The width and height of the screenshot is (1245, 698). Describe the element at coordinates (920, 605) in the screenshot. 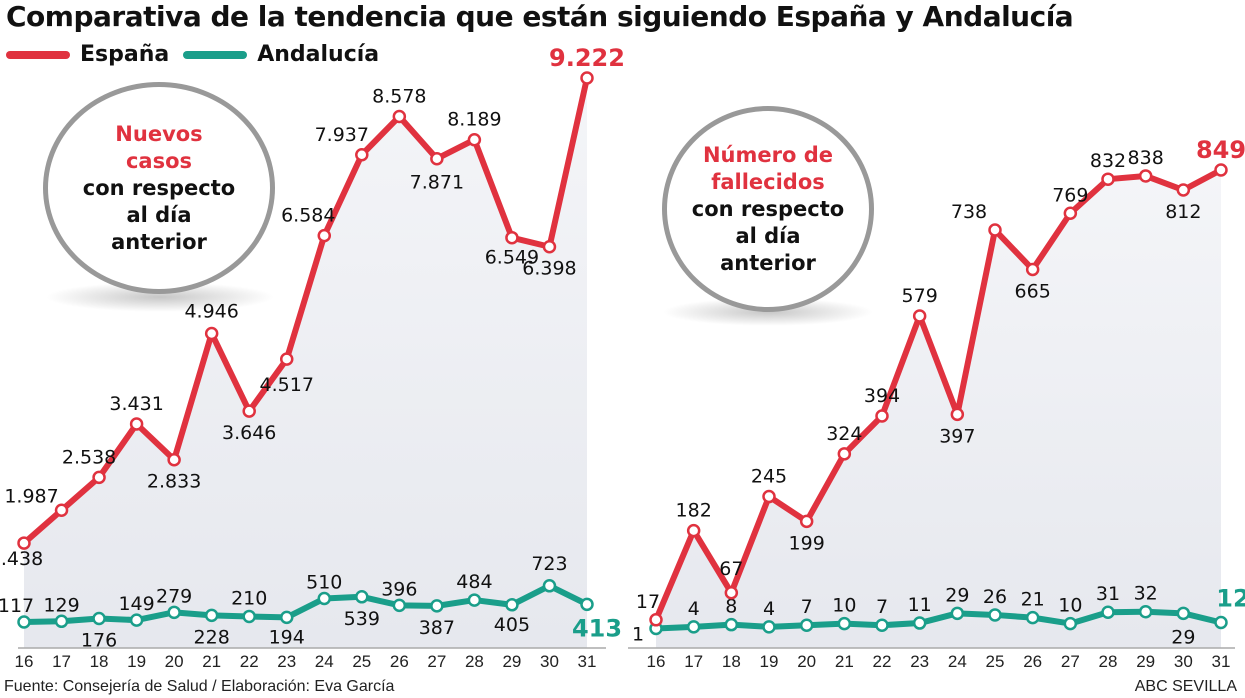

I see `data-label-andalucia: 11` at that location.